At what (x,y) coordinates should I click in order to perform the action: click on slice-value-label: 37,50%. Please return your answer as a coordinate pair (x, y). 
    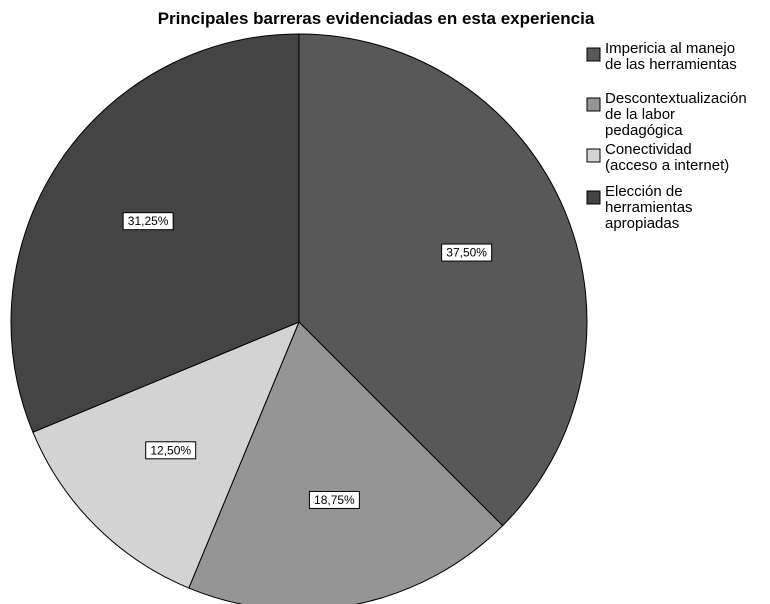
    Looking at the image, I should click on (466, 253).